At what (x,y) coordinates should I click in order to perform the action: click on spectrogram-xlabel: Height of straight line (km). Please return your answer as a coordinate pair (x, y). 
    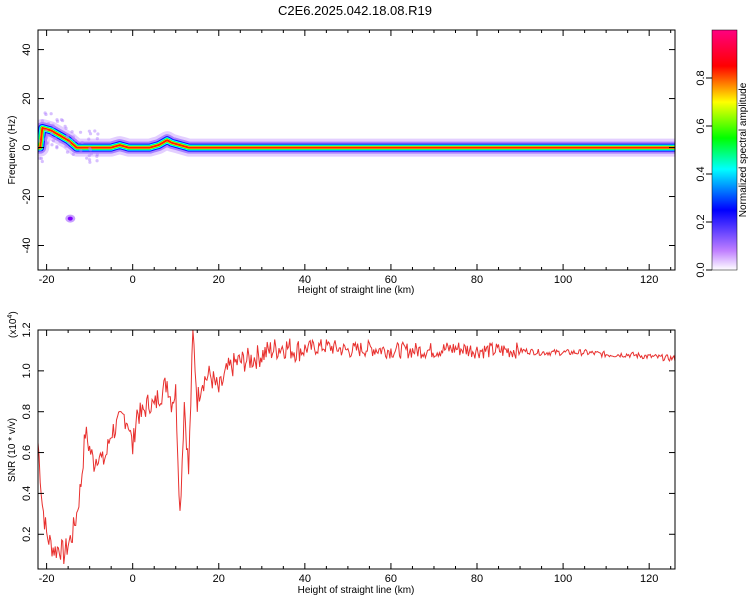
    Looking at the image, I should click on (356, 290).